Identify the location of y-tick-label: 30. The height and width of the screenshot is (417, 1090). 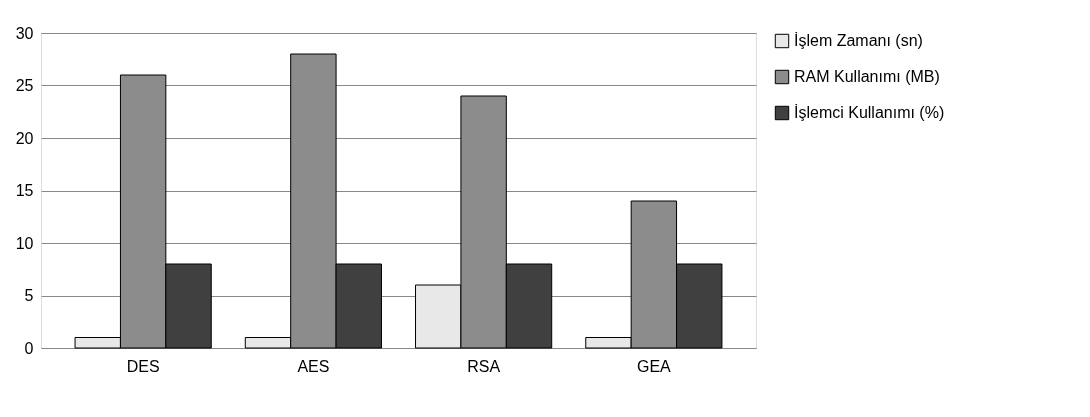
(24, 33).